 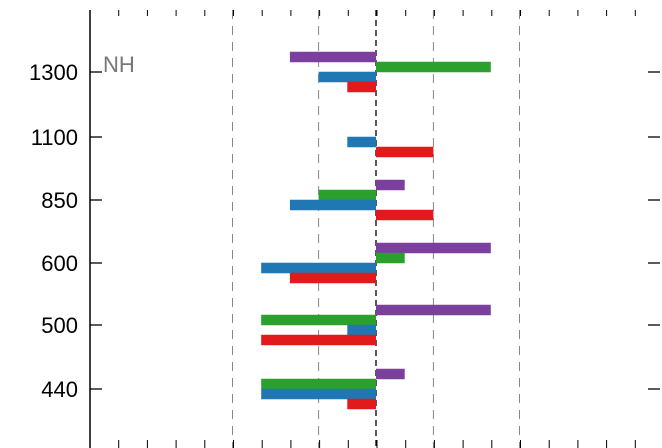 I want to click on y-tick-label: 850, so click(x=59, y=200).